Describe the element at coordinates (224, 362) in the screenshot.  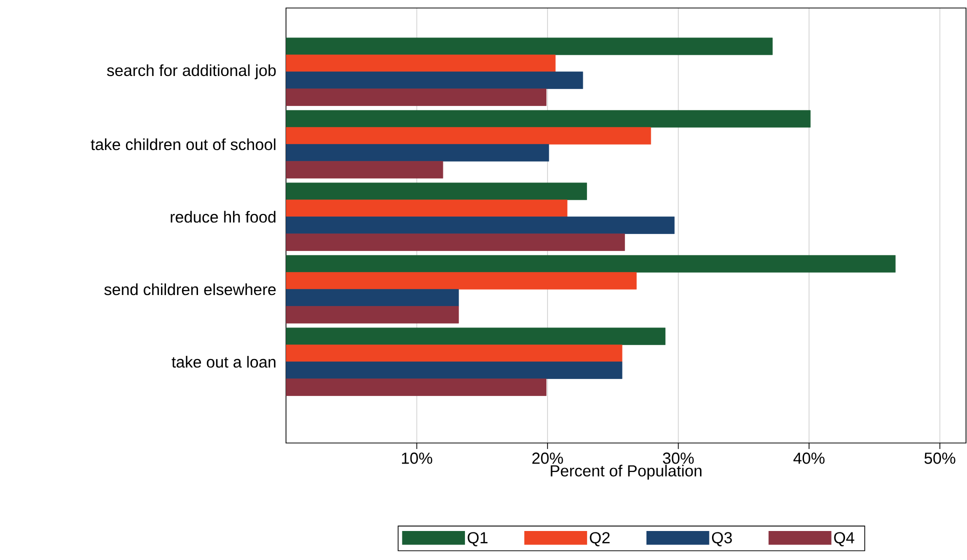
I see `y-tick-label: take out a loan` at that location.